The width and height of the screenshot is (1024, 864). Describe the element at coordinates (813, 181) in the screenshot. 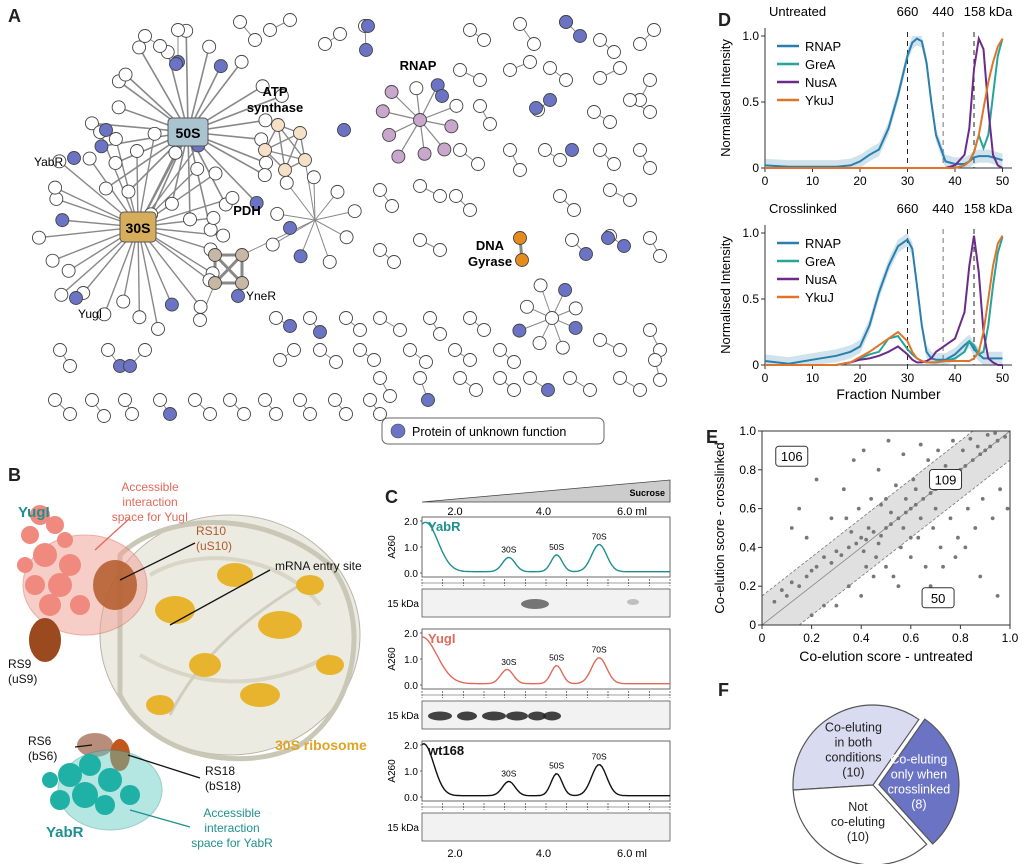

I see `xtick-label: 10` at that location.